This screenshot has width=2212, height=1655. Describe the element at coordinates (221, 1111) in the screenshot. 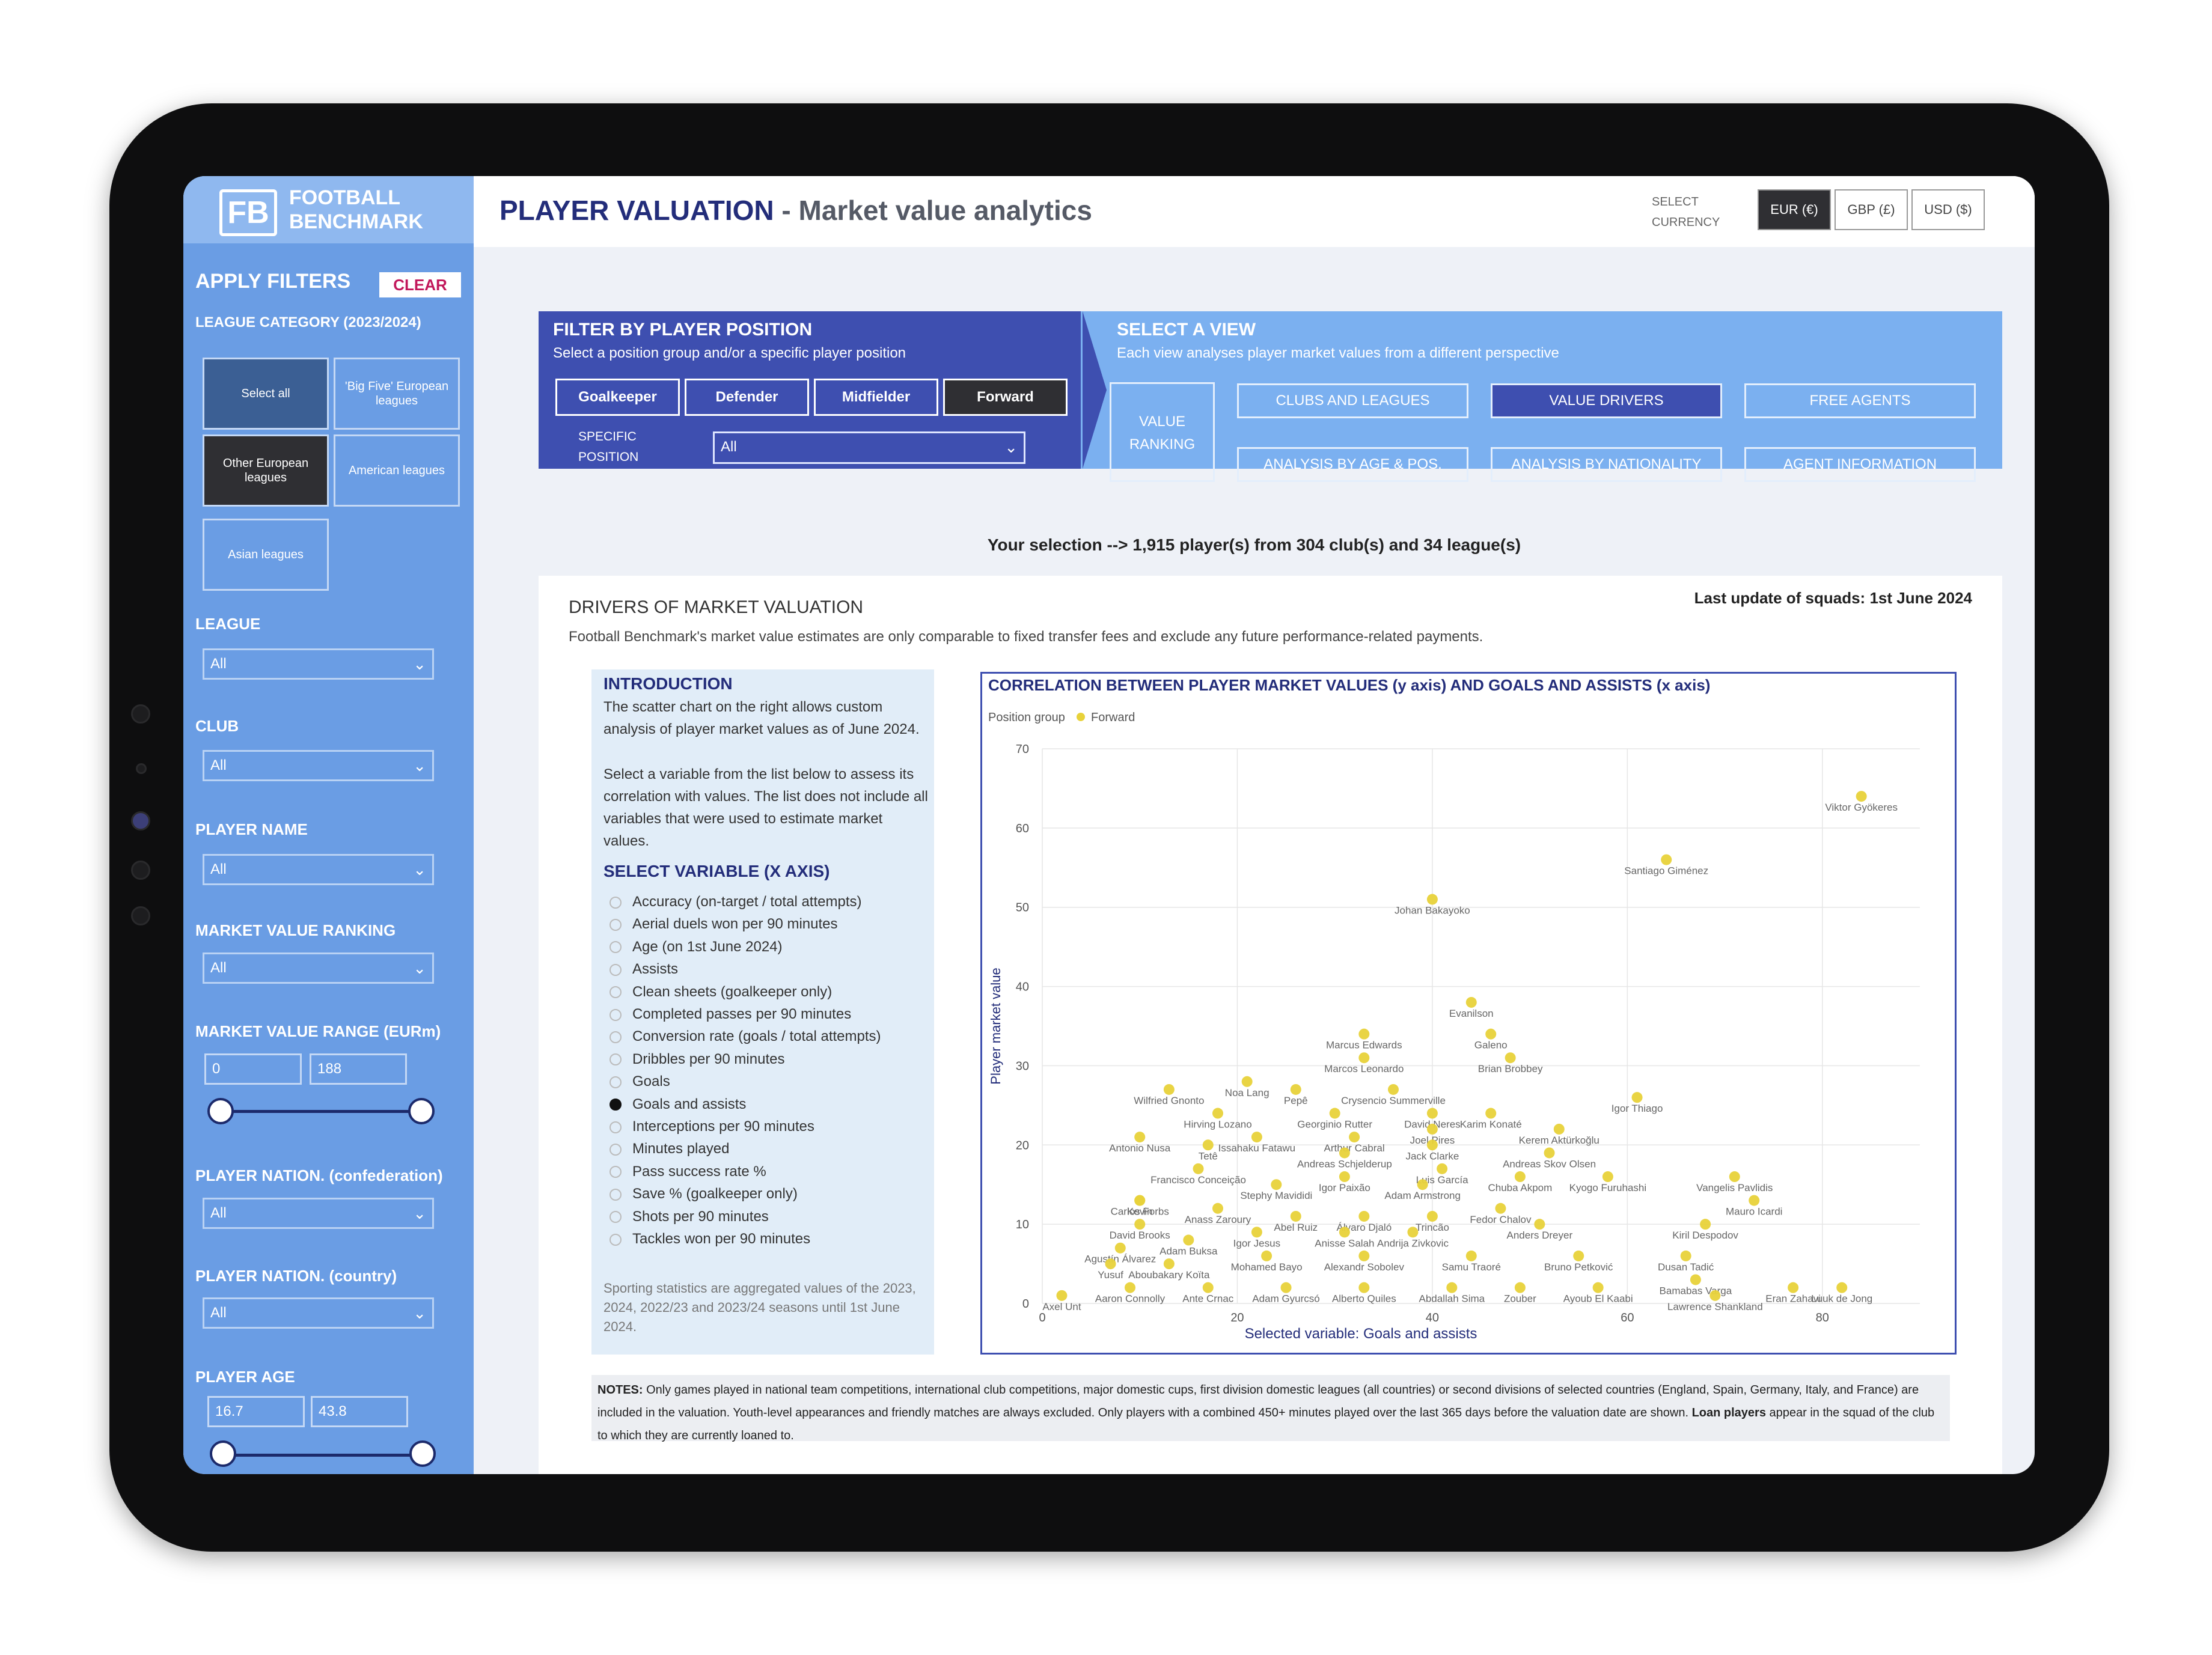

I see `range-slider-min-handle` at that location.